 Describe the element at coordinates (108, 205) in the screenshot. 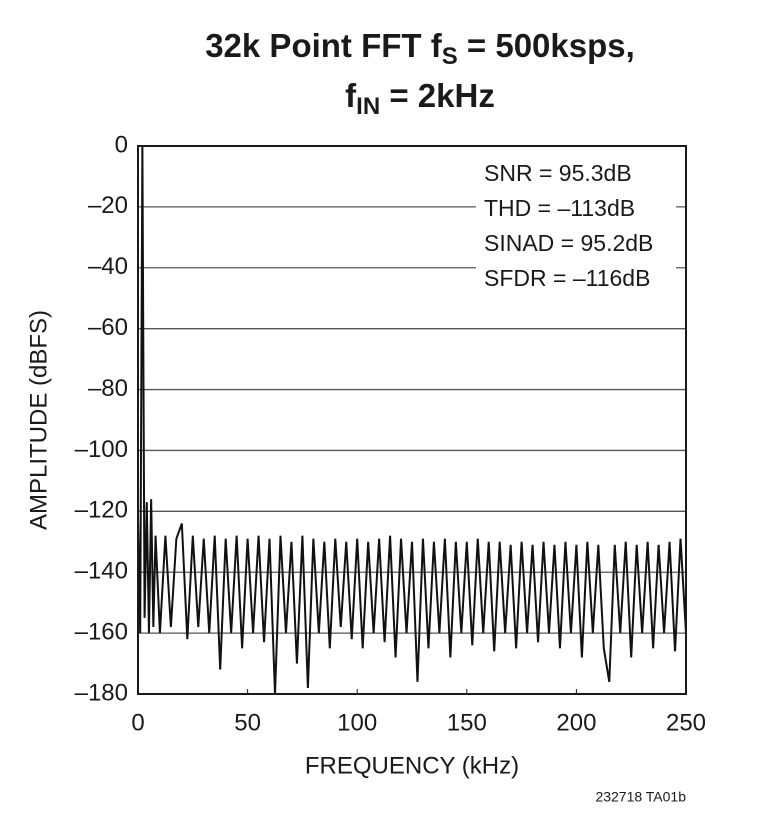

I see `y-tick-label: –20` at that location.